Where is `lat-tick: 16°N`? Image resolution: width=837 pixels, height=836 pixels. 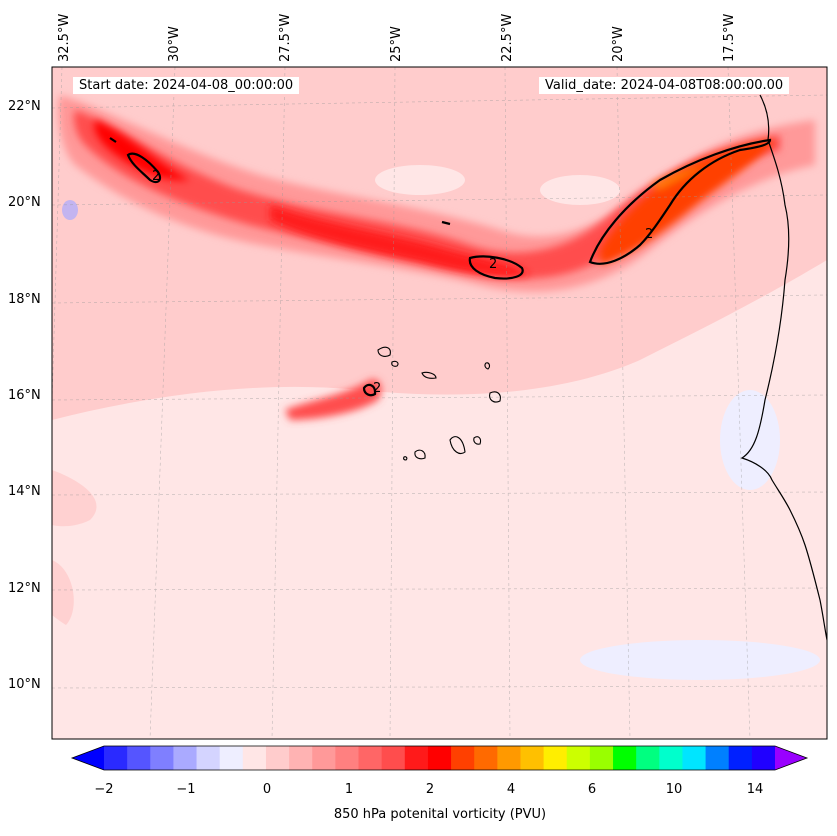
lat-tick: 16°N is located at coordinates (24, 395).